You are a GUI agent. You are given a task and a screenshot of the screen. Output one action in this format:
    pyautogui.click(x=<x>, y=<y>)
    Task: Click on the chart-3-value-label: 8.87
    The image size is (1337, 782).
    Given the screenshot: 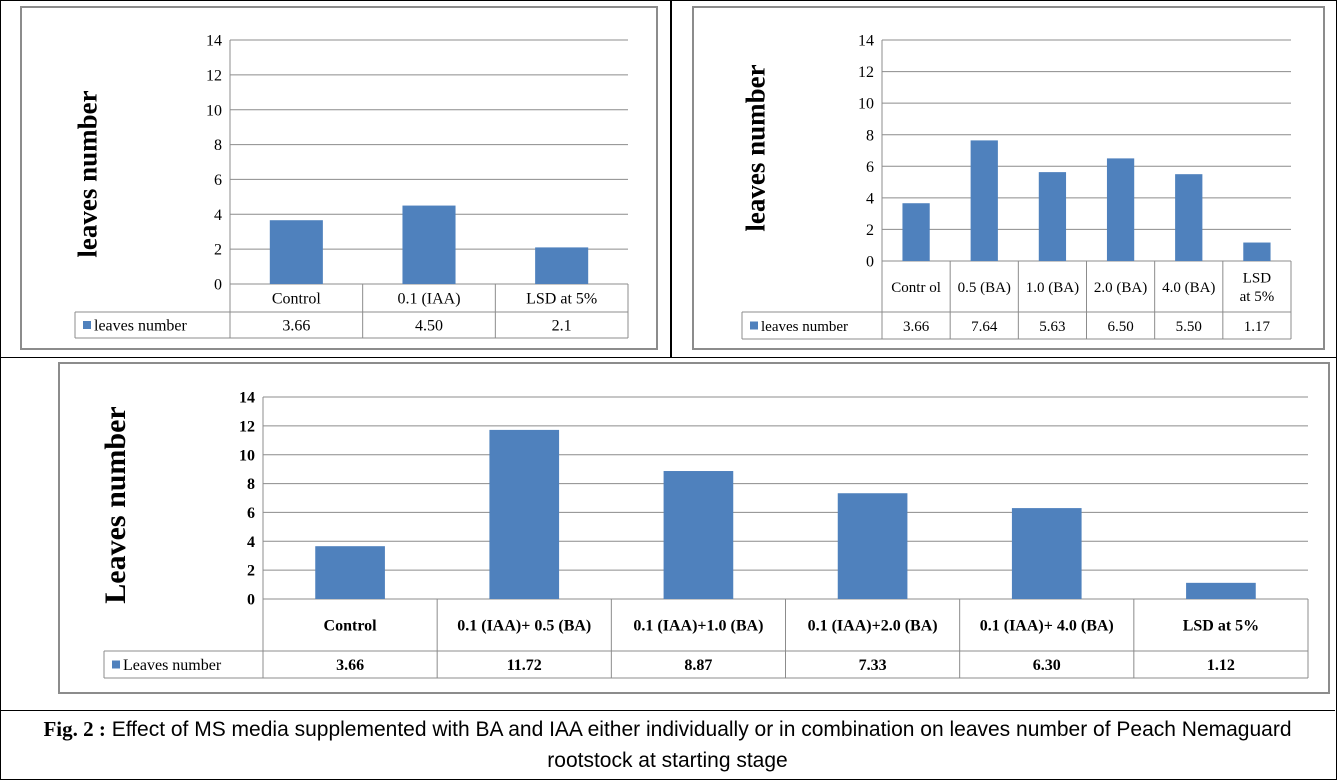 What is the action you would take?
    pyautogui.click(x=698, y=665)
    